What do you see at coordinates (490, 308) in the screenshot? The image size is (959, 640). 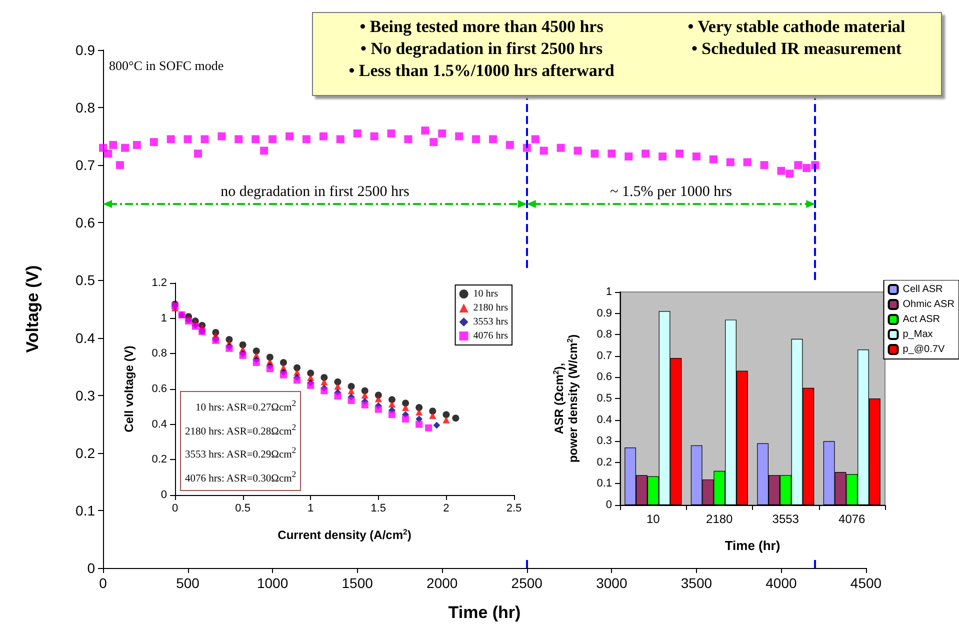 I see `legend-label: 2180 hrs` at bounding box center [490, 308].